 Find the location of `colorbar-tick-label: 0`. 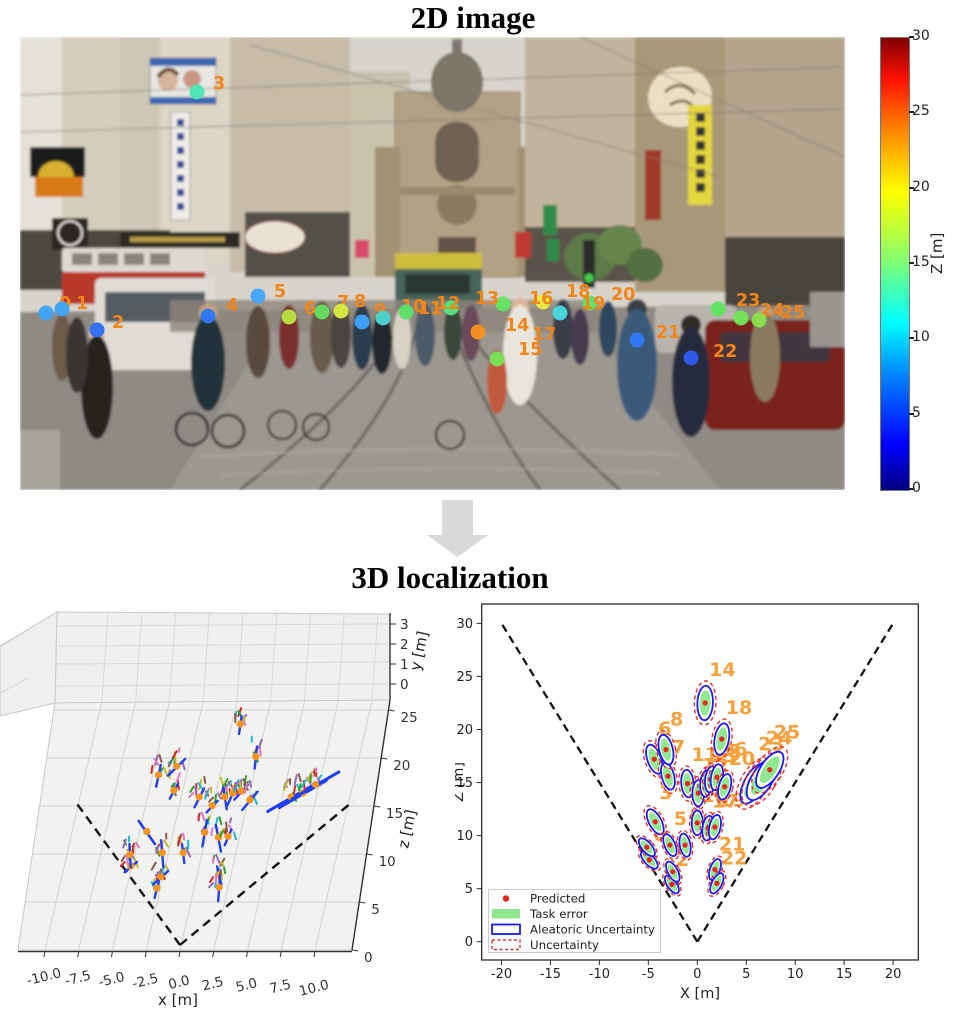

colorbar-tick-label: 0 is located at coordinates (916, 488).